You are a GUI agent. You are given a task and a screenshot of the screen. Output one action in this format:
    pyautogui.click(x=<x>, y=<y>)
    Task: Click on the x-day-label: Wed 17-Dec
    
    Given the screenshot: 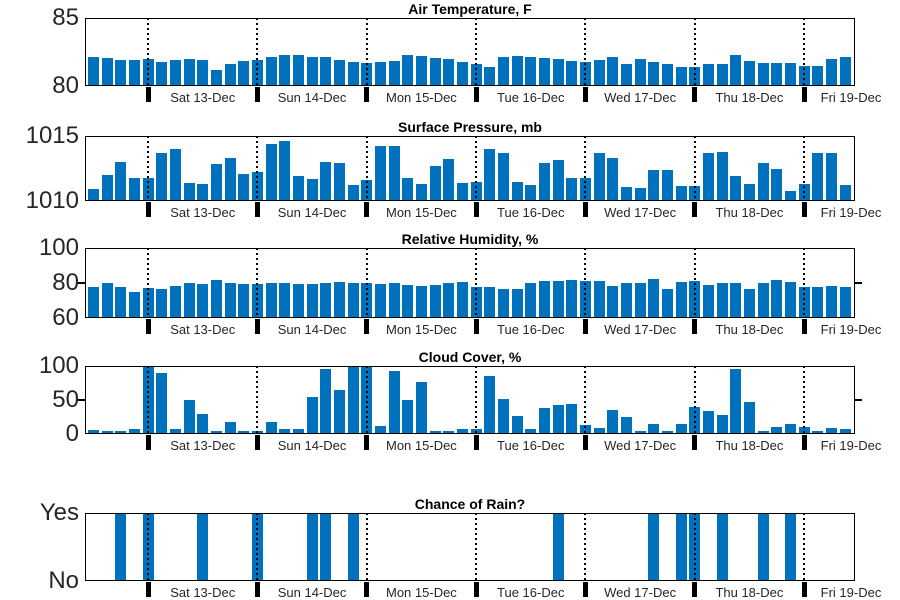 What is the action you would take?
    pyautogui.click(x=640, y=445)
    